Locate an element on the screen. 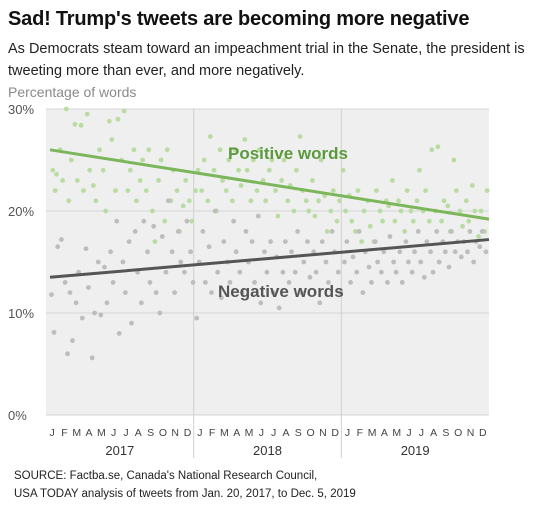 This screenshot has height=513, width=540. x-year-label: 2017 is located at coordinates (119, 450).